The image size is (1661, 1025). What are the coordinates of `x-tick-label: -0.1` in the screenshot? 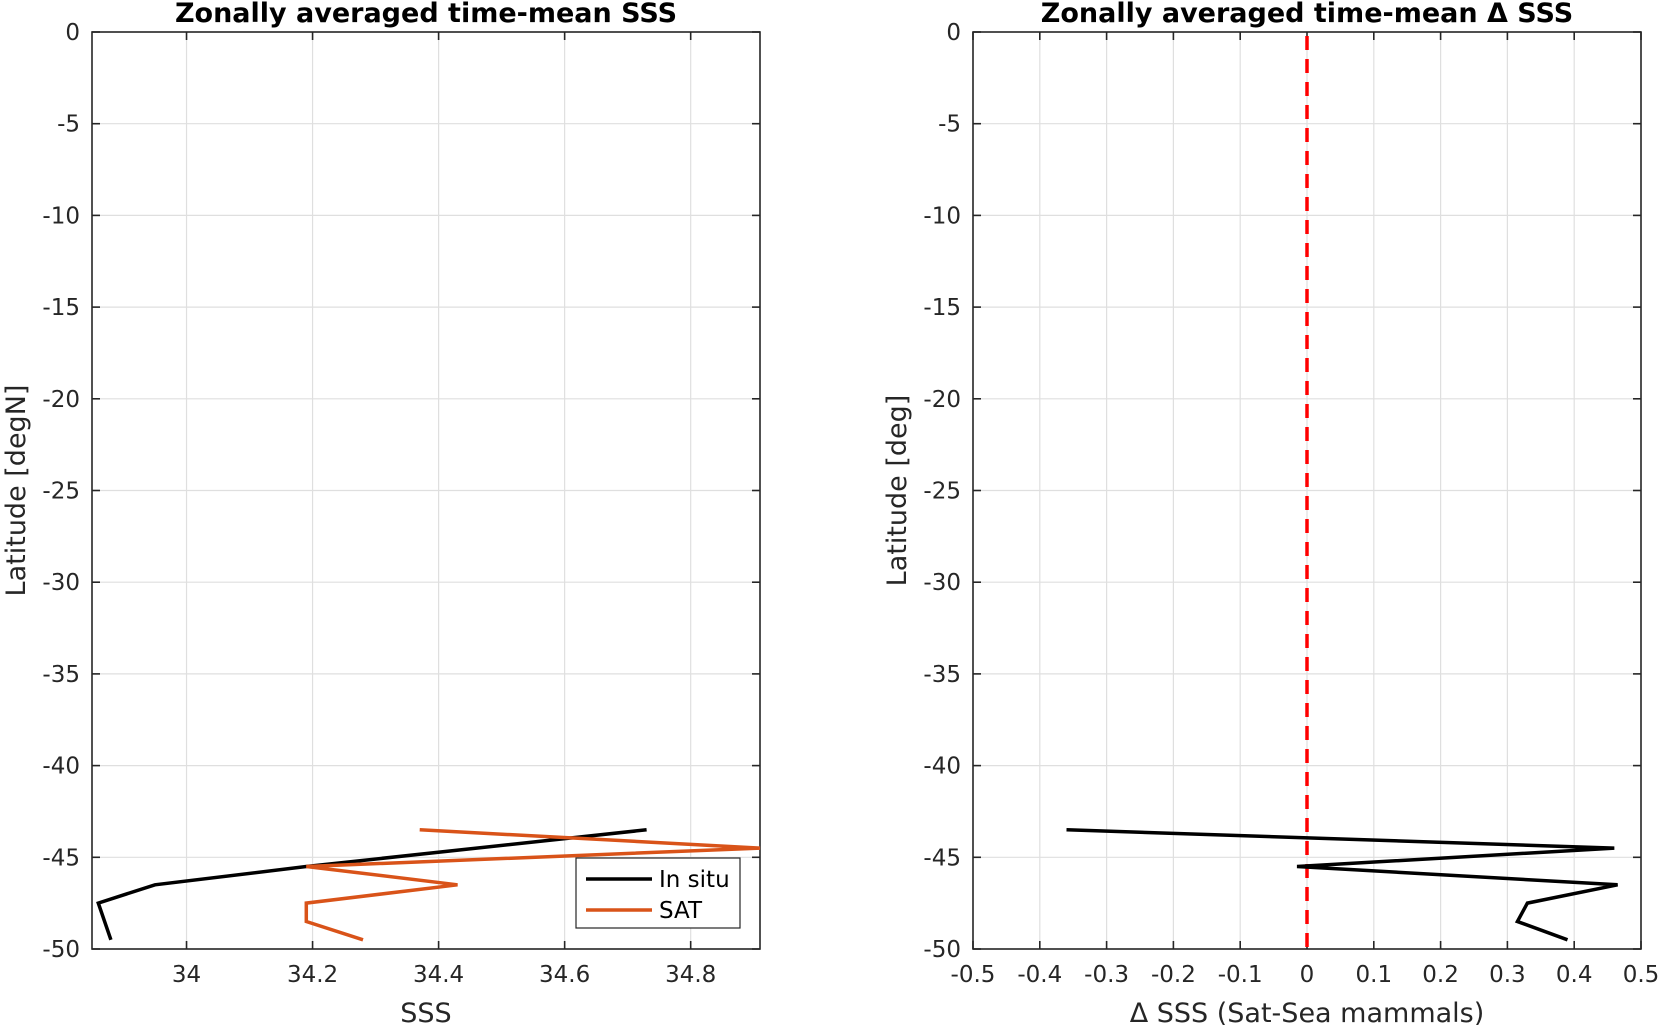 It's located at (1240, 975).